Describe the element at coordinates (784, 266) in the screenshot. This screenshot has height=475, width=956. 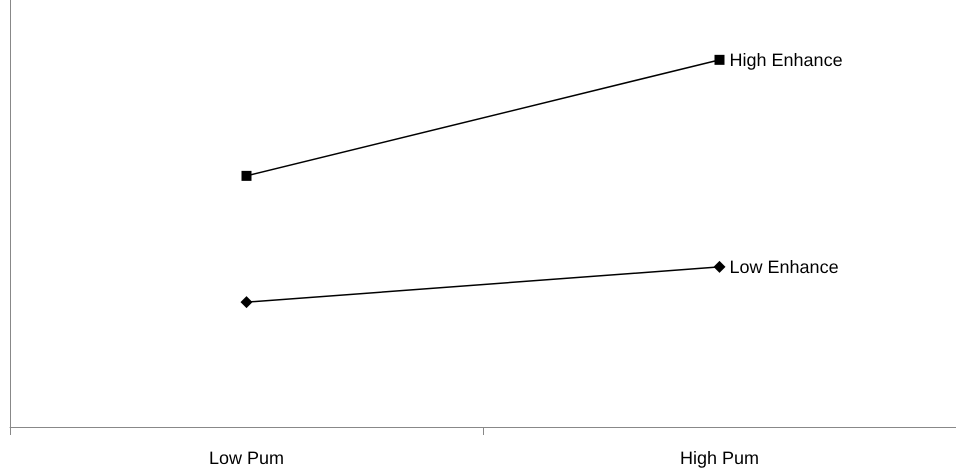
I see `series-label: Low Enhance` at that location.